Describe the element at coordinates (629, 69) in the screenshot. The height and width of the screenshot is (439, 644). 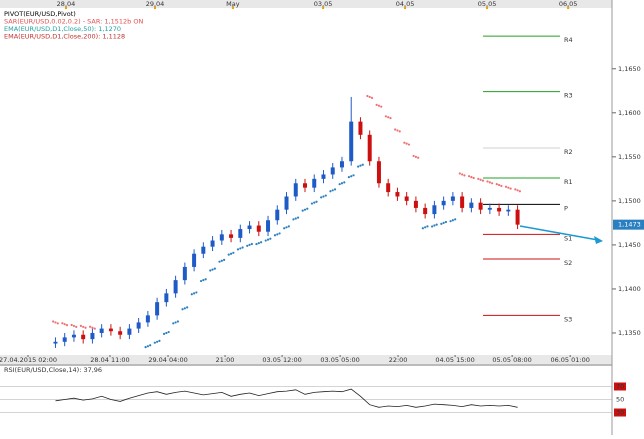
I see `y-tick-label: 1,1650` at that location.